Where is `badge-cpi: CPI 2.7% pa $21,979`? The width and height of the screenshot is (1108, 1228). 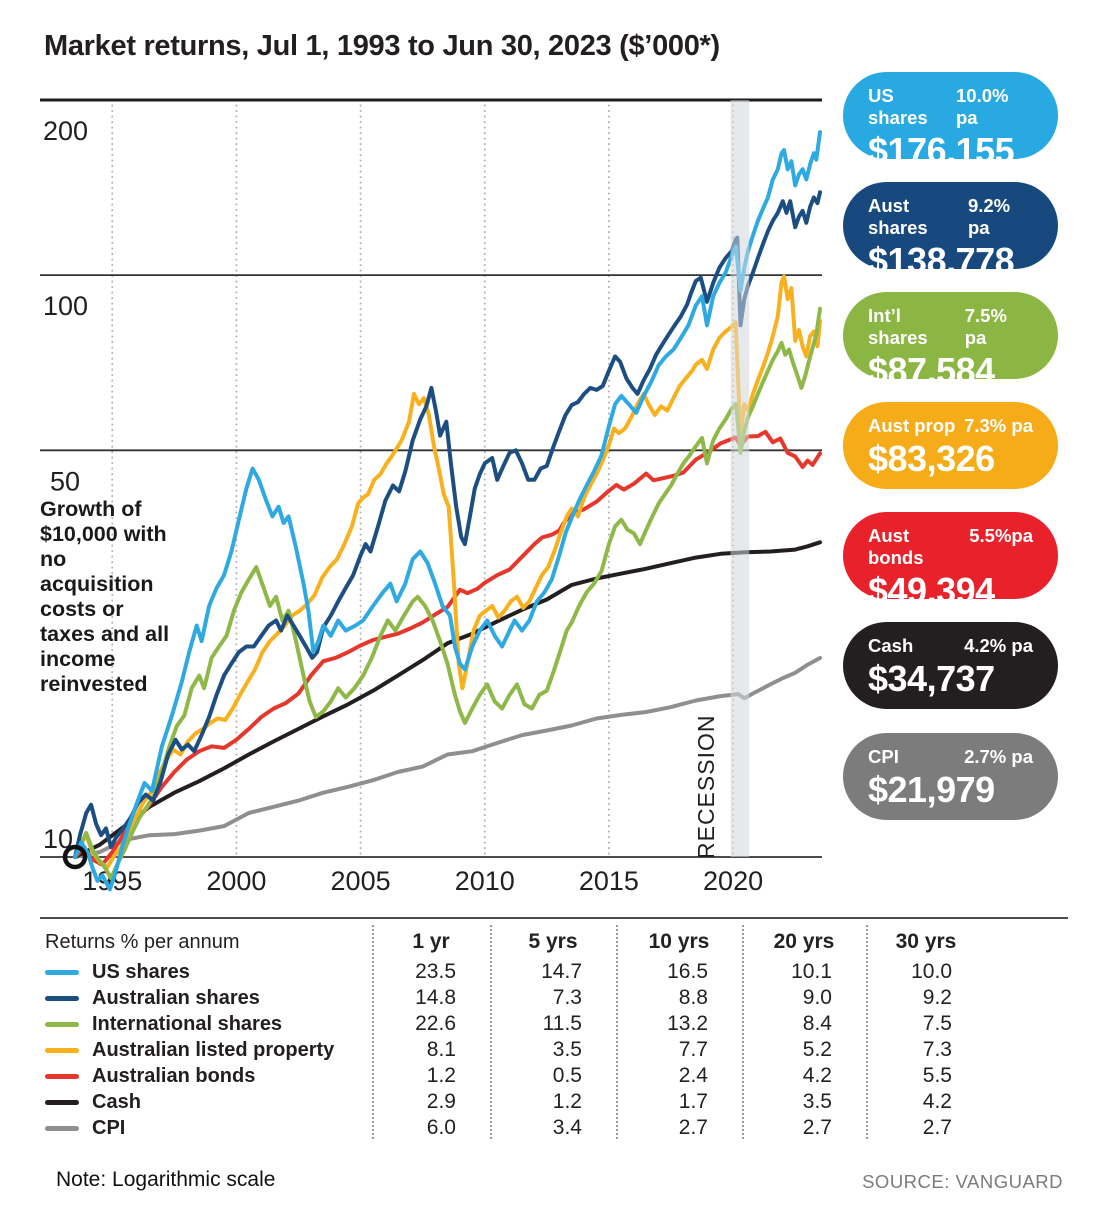
badge-cpi: CPI 2.7% pa $21,979 is located at coordinates (950, 776).